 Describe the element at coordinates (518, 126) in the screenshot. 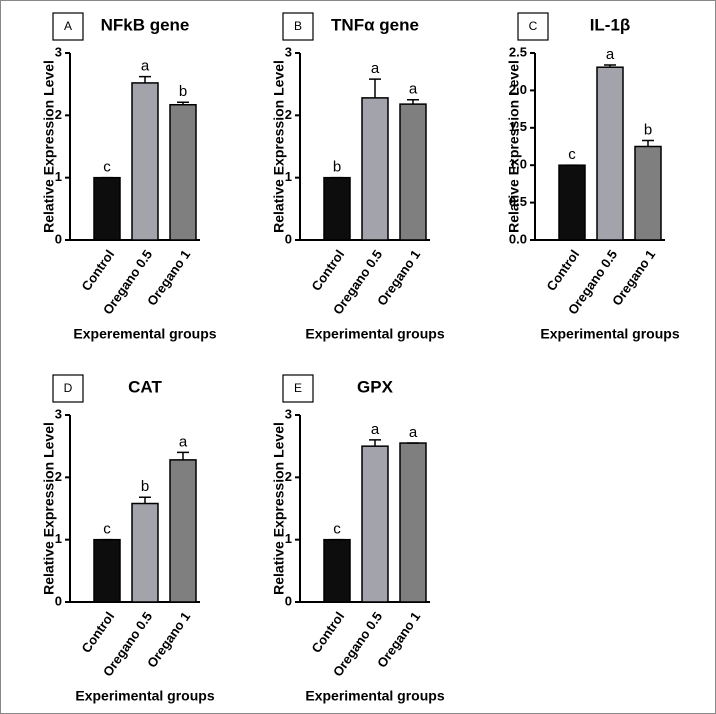

I see `y-tick-label: 1.5` at that location.